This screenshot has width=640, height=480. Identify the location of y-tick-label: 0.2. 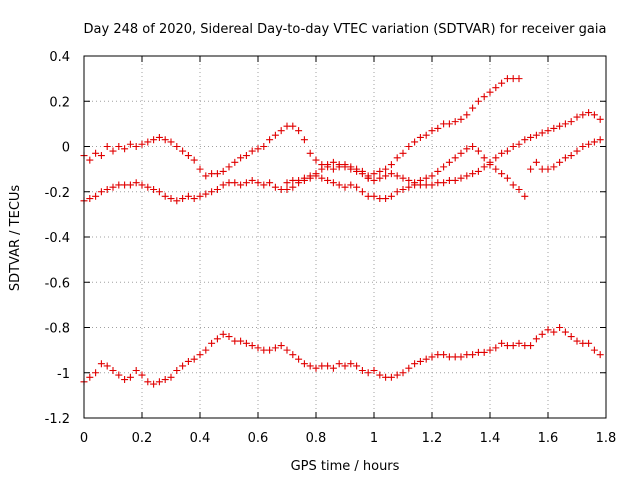
(59, 102).